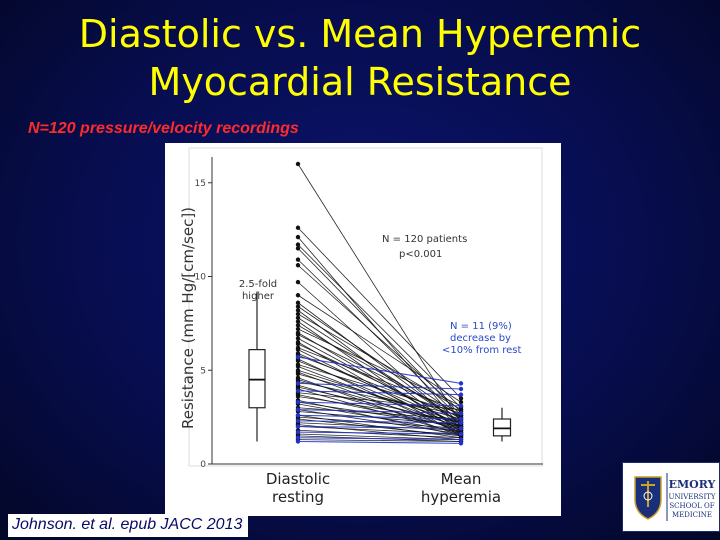  I want to click on annotation-fold-line-2: higher, so click(258, 296).